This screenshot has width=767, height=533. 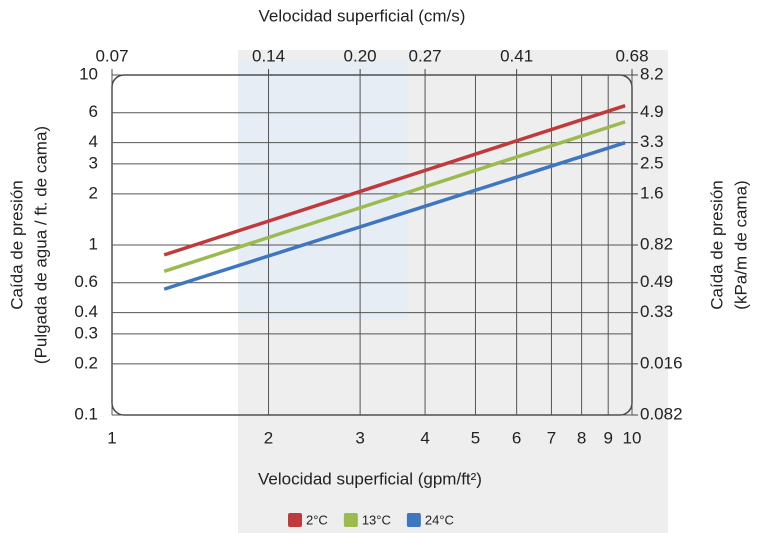 What do you see at coordinates (93, 243) in the screenshot?
I see `y-tick-label: 1` at bounding box center [93, 243].